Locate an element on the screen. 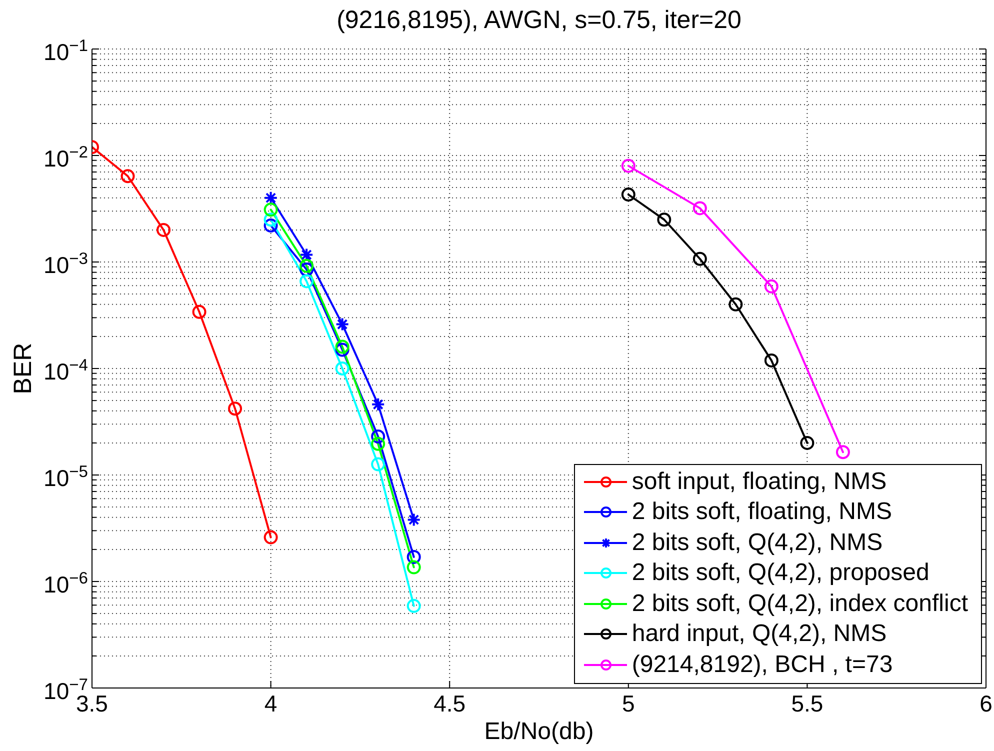  legend-label: 2 bits soft, Q(4,2), proposed is located at coordinates (781, 573).